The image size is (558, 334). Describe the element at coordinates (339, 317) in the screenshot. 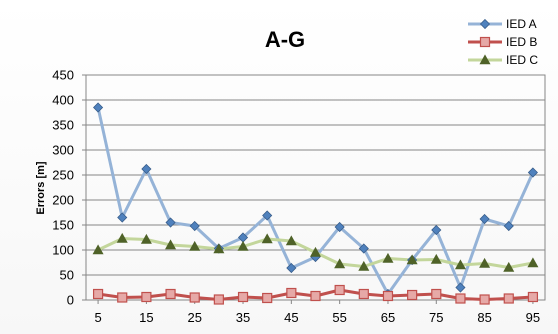

I see `x-tick-label: 55` at that location.